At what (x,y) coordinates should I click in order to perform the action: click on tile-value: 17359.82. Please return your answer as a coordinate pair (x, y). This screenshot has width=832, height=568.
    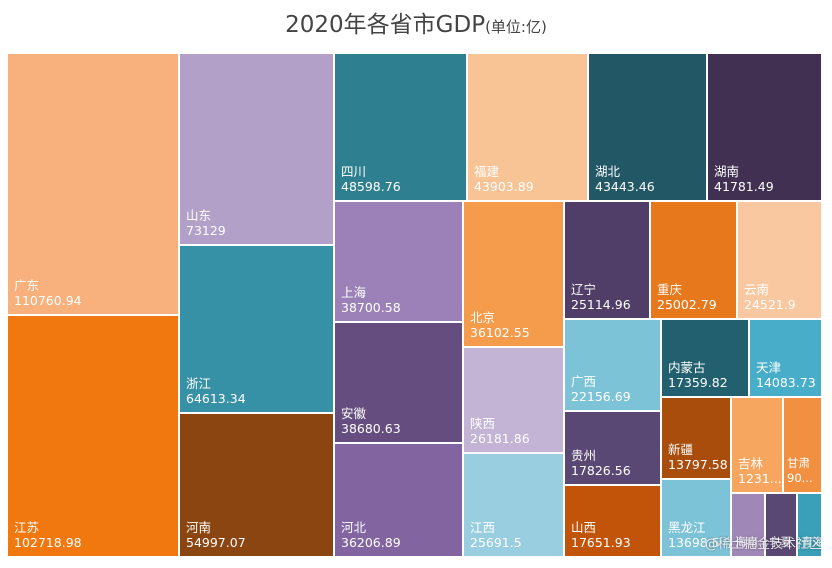
    Looking at the image, I should click on (698, 382).